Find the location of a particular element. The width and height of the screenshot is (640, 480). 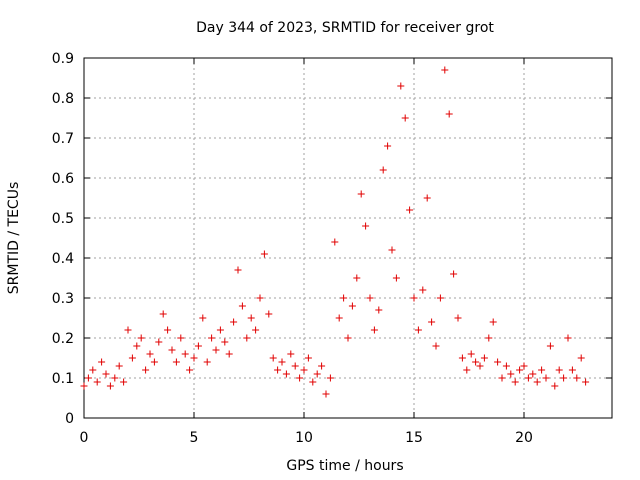

y-tick-label: 0.4 is located at coordinates (63, 259).